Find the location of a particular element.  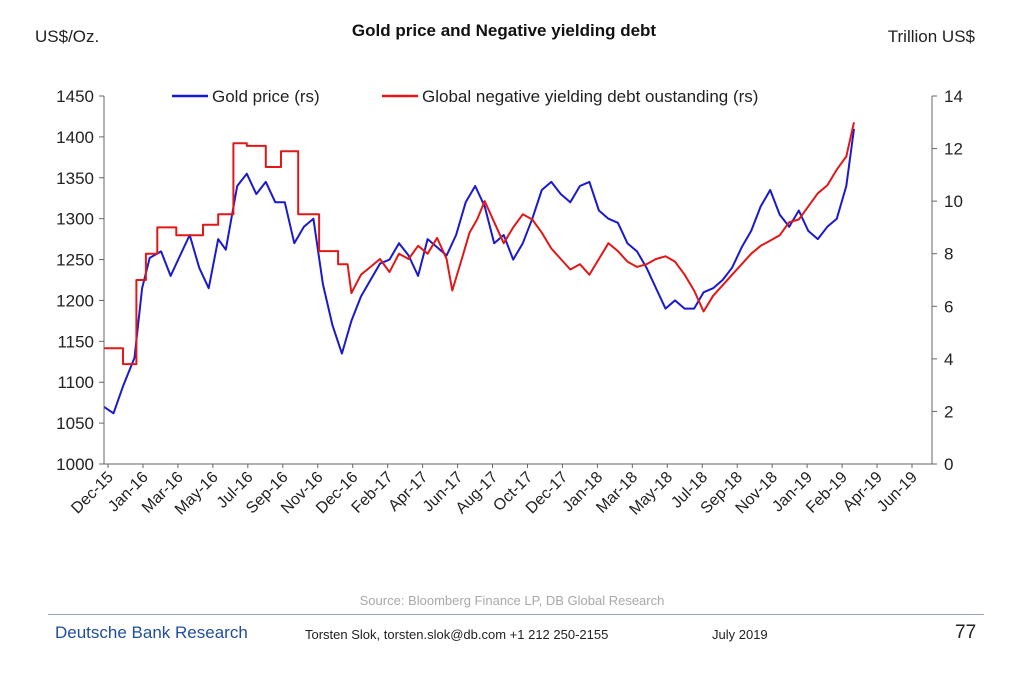

footer-org: Deutsche Bank Research is located at coordinates (151, 632).